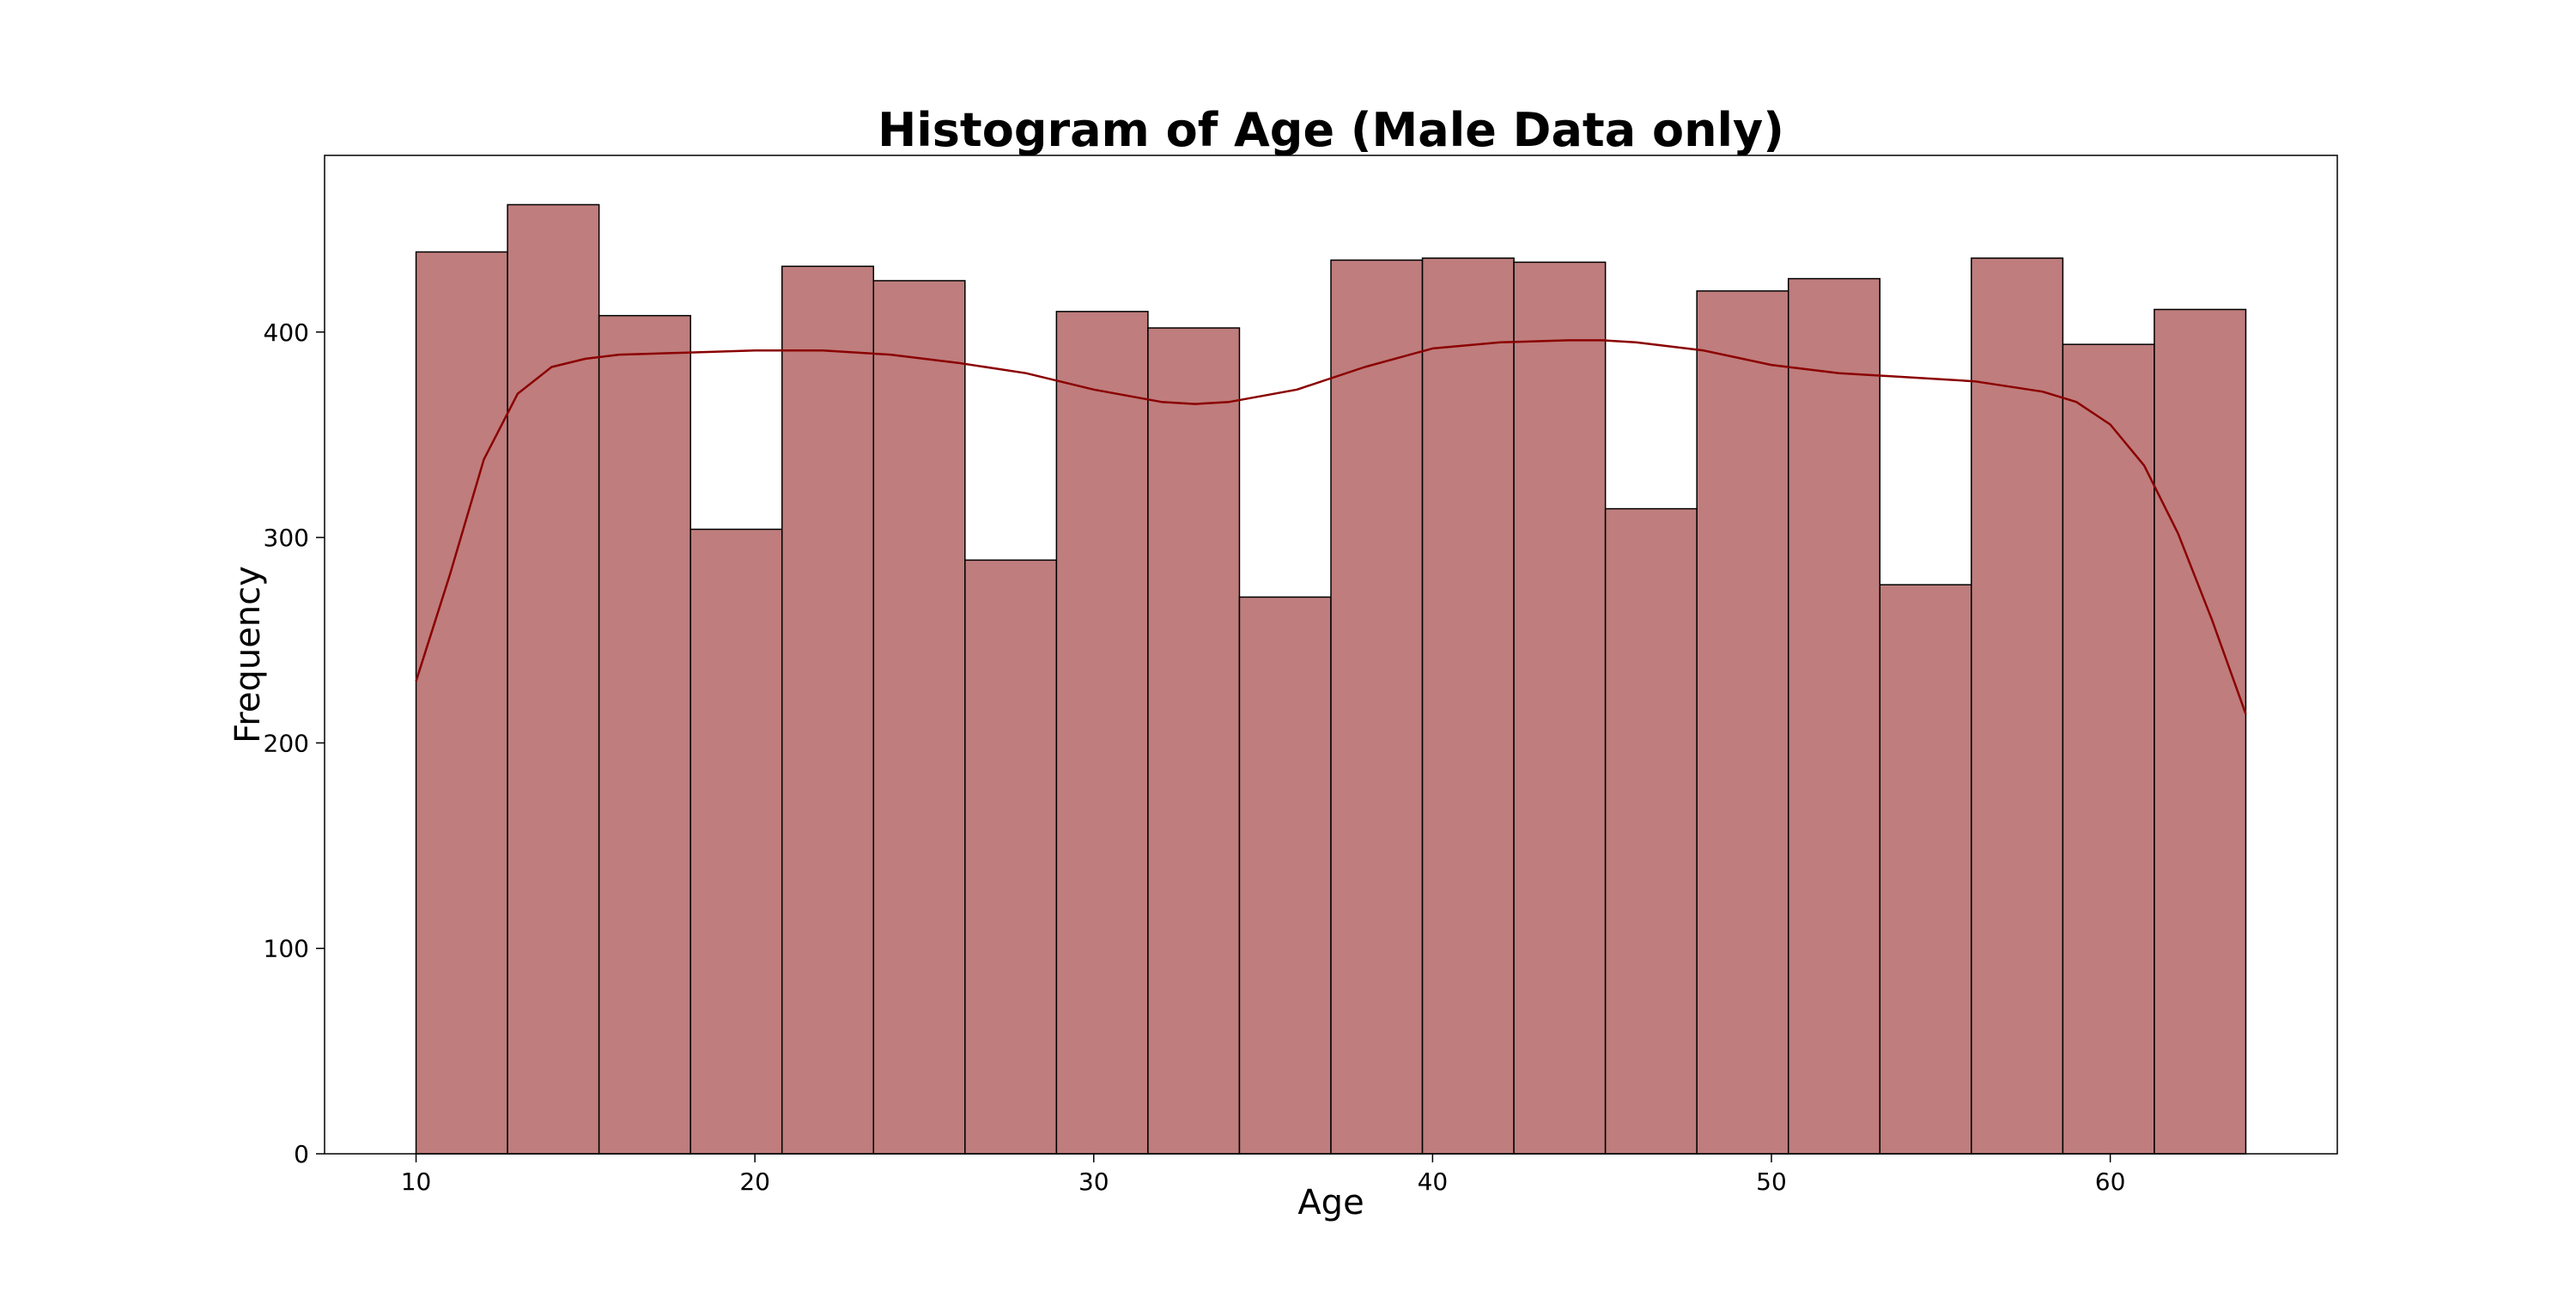 This screenshot has width=2576, height=1292. I want to click on y-tick-label: 200, so click(286, 743).